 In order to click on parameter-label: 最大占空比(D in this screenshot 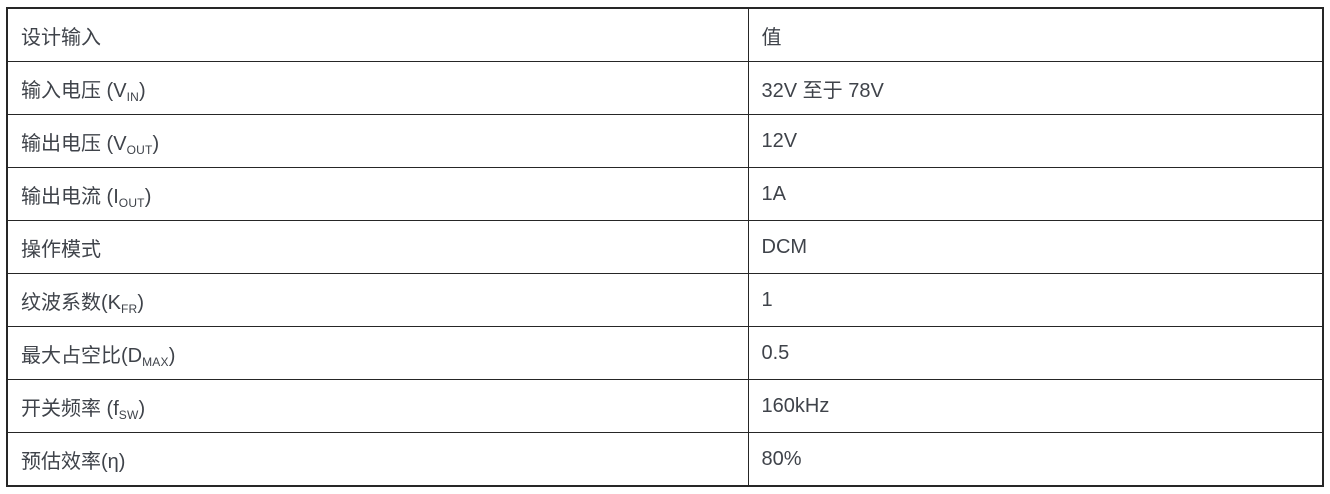, I will do `click(82, 355)`.